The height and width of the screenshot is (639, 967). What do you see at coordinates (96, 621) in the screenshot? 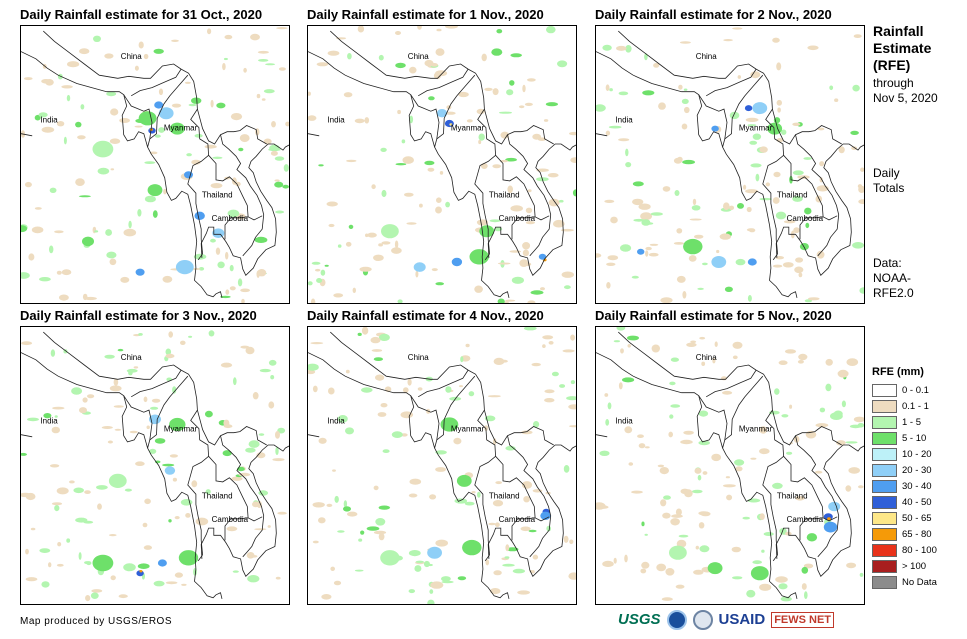
I see `map-credit: Map produced by USGS/EROS` at bounding box center [96, 621].